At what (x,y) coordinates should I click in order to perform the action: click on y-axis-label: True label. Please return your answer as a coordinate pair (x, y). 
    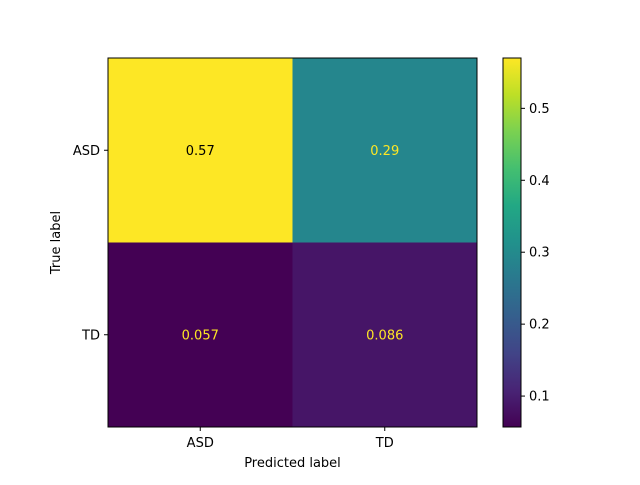
    Looking at the image, I should click on (56, 243).